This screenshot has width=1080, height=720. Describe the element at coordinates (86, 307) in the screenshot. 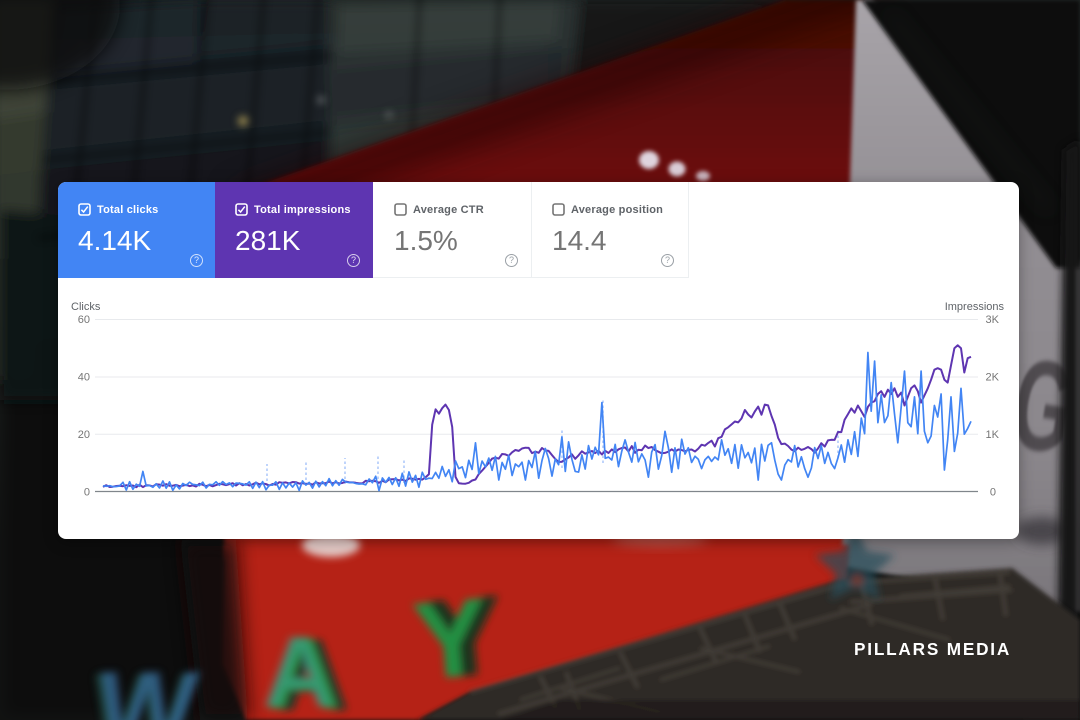

I see `svg-text: Clicks` at that location.